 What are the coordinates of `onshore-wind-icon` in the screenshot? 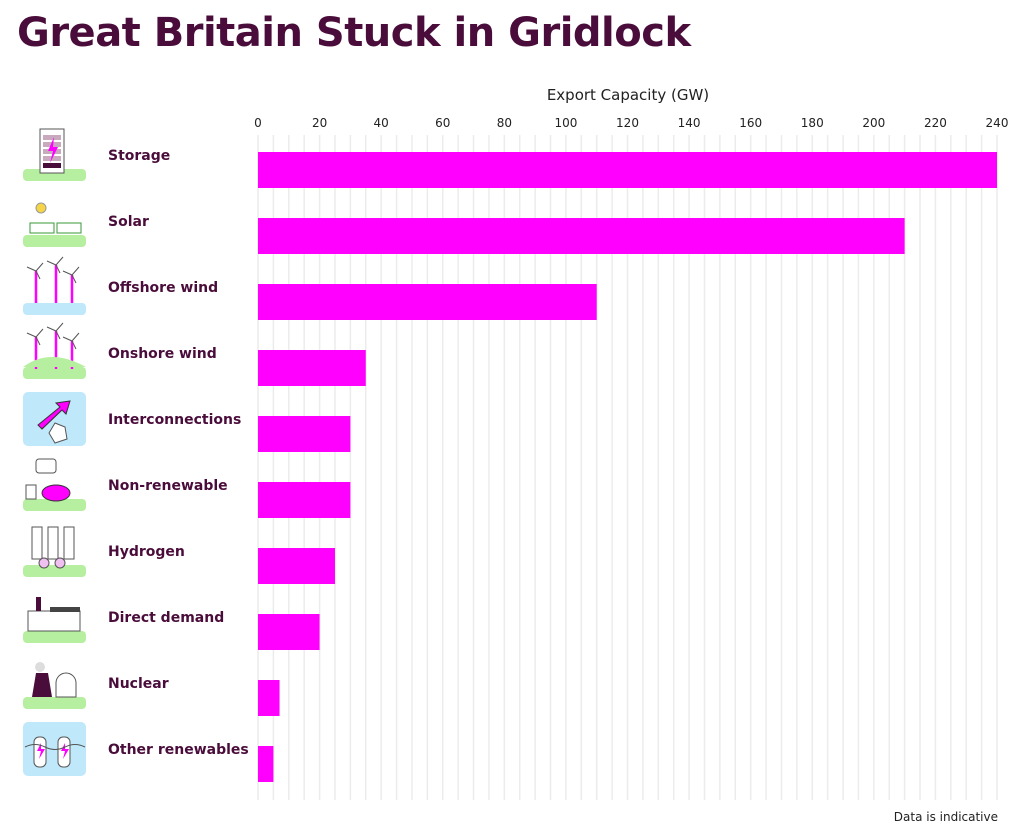 It's located at (54, 350).